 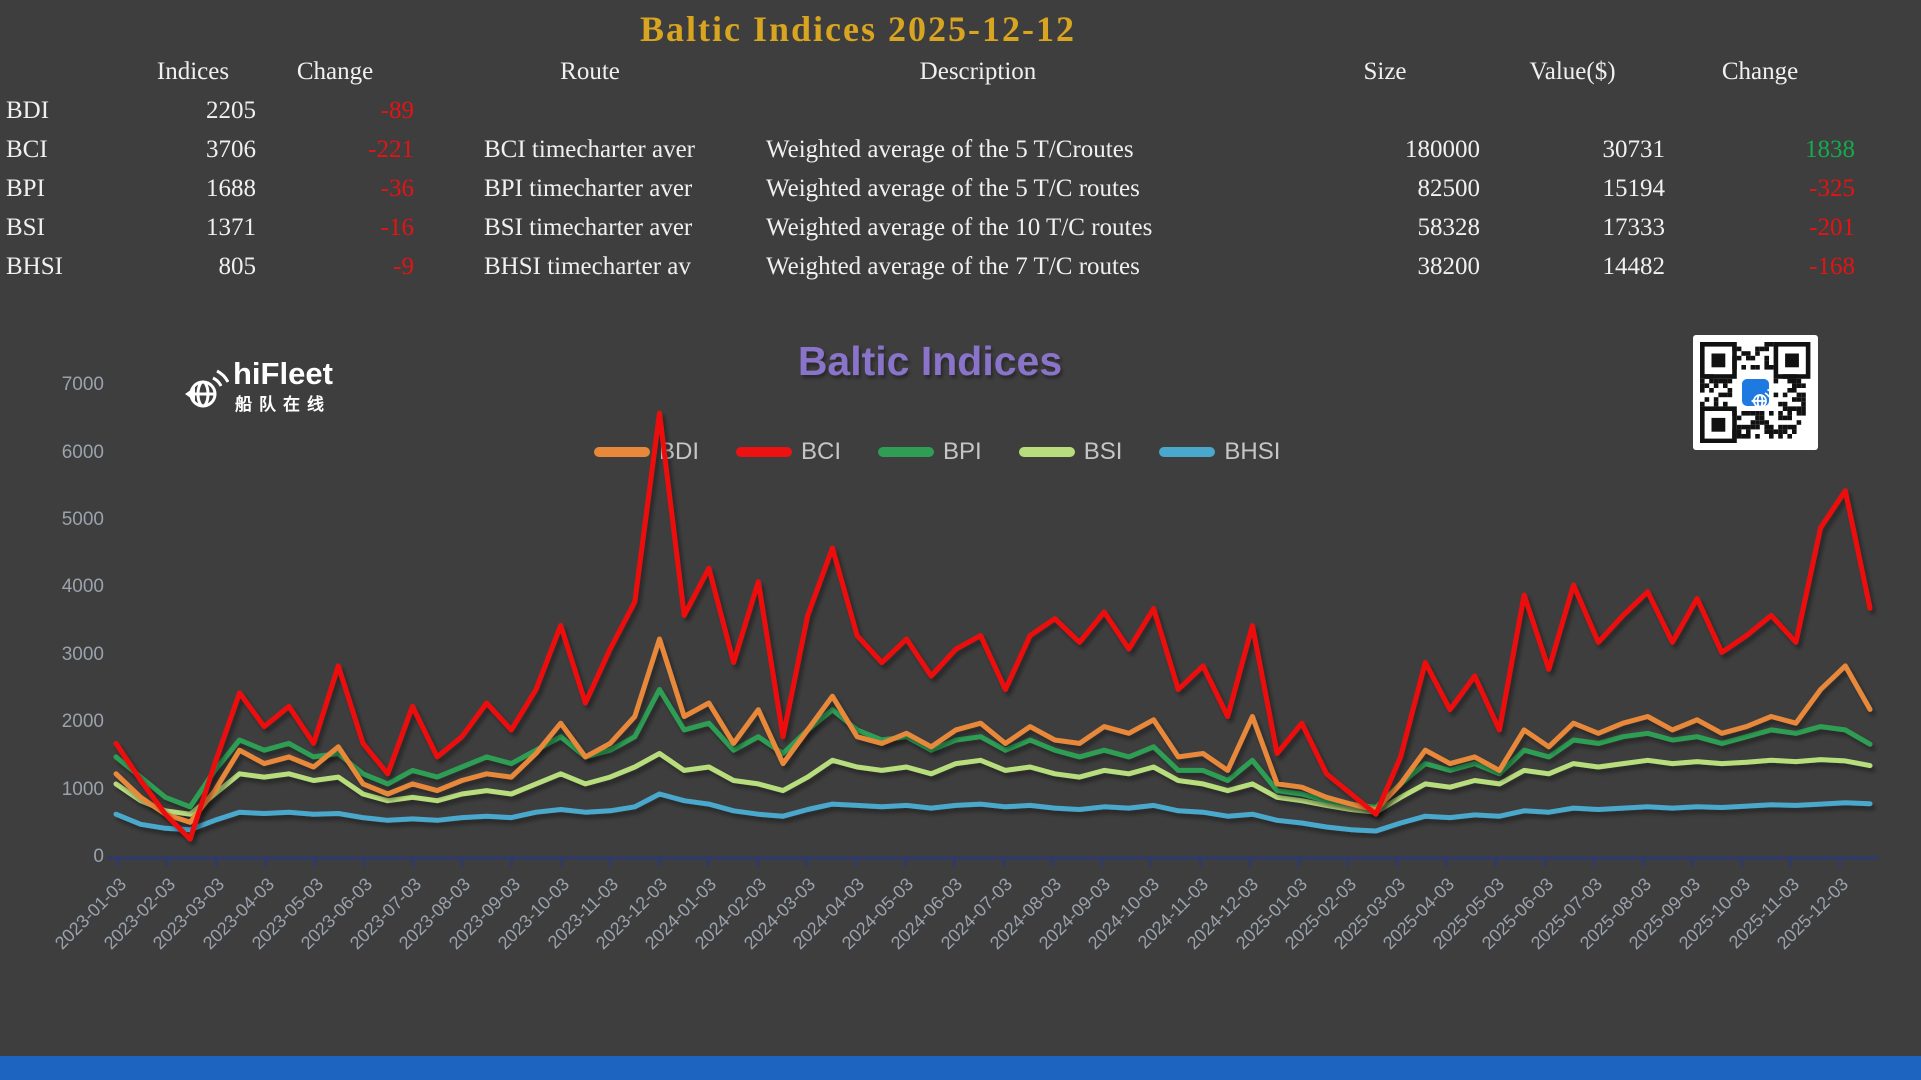 I want to click on y-tick-0: 0, so click(x=98, y=856).